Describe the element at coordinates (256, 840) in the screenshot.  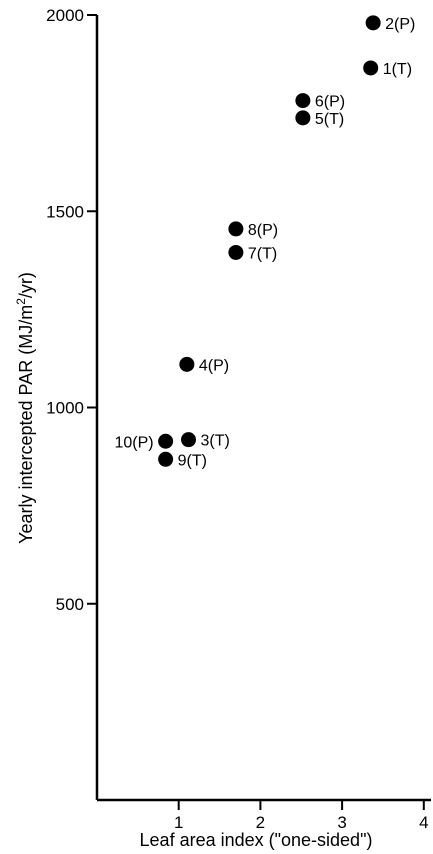
I see `x-axis-title: Leaf area index ("one-sided")` at that location.